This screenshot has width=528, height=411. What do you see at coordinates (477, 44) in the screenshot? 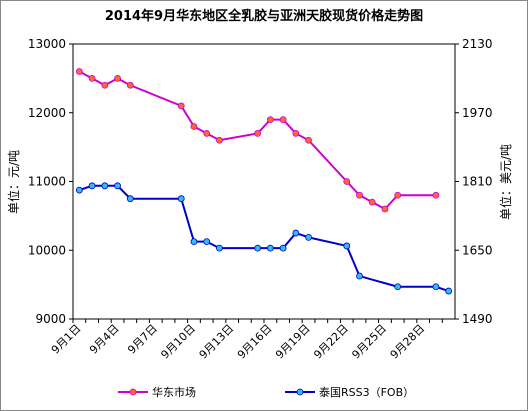
I see `y2-tick-label: 2130` at bounding box center [477, 44].